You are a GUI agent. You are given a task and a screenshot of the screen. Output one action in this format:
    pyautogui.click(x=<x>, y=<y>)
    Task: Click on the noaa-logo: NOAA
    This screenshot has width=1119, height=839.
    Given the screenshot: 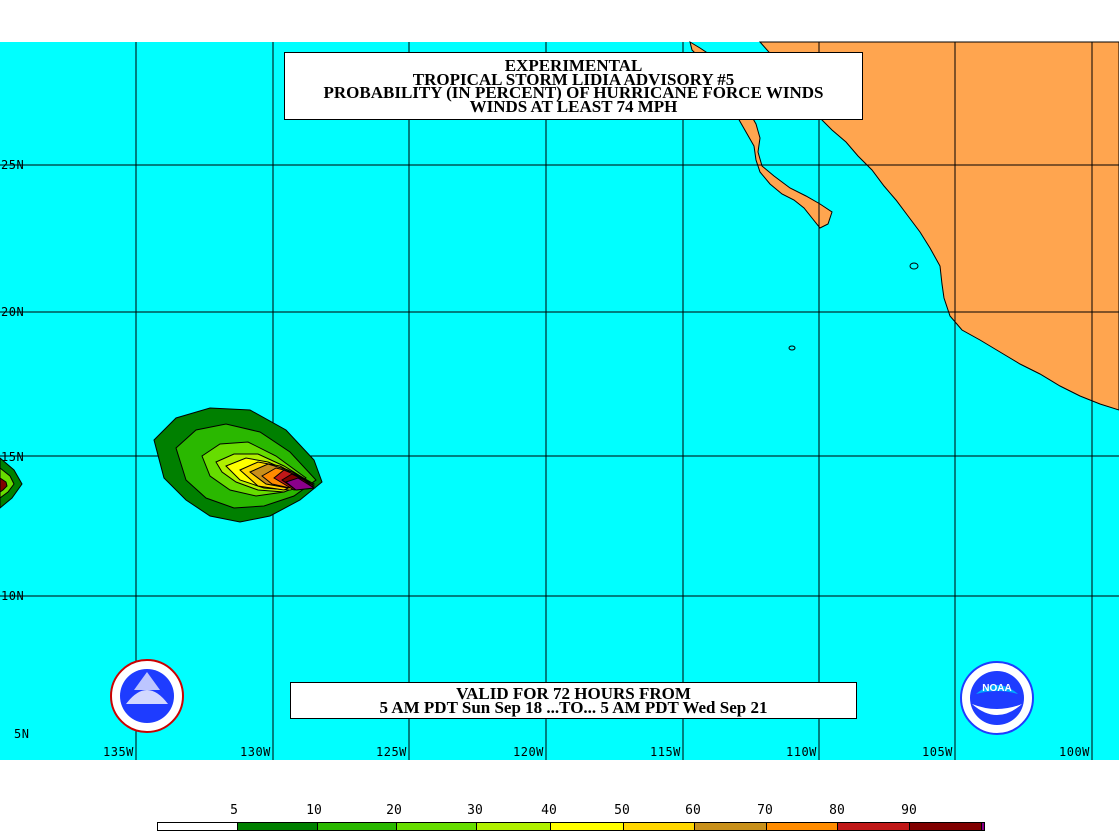 What is the action you would take?
    pyautogui.click(x=997, y=698)
    